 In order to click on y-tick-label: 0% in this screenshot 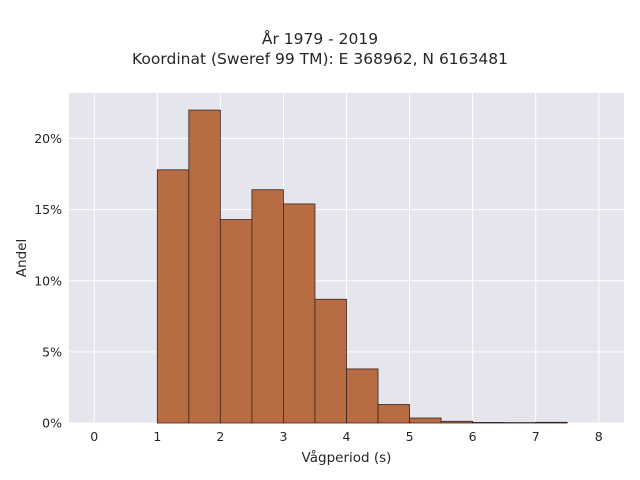, I will do `click(52, 423)`.